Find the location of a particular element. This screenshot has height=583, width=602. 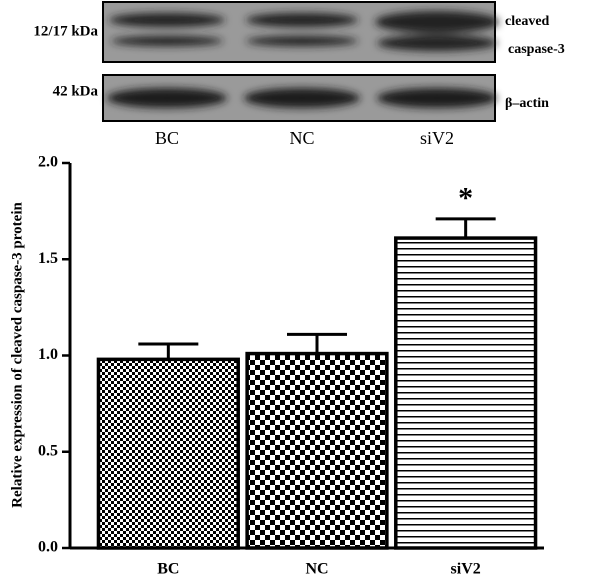

annotation: * is located at coordinates (465, 198).